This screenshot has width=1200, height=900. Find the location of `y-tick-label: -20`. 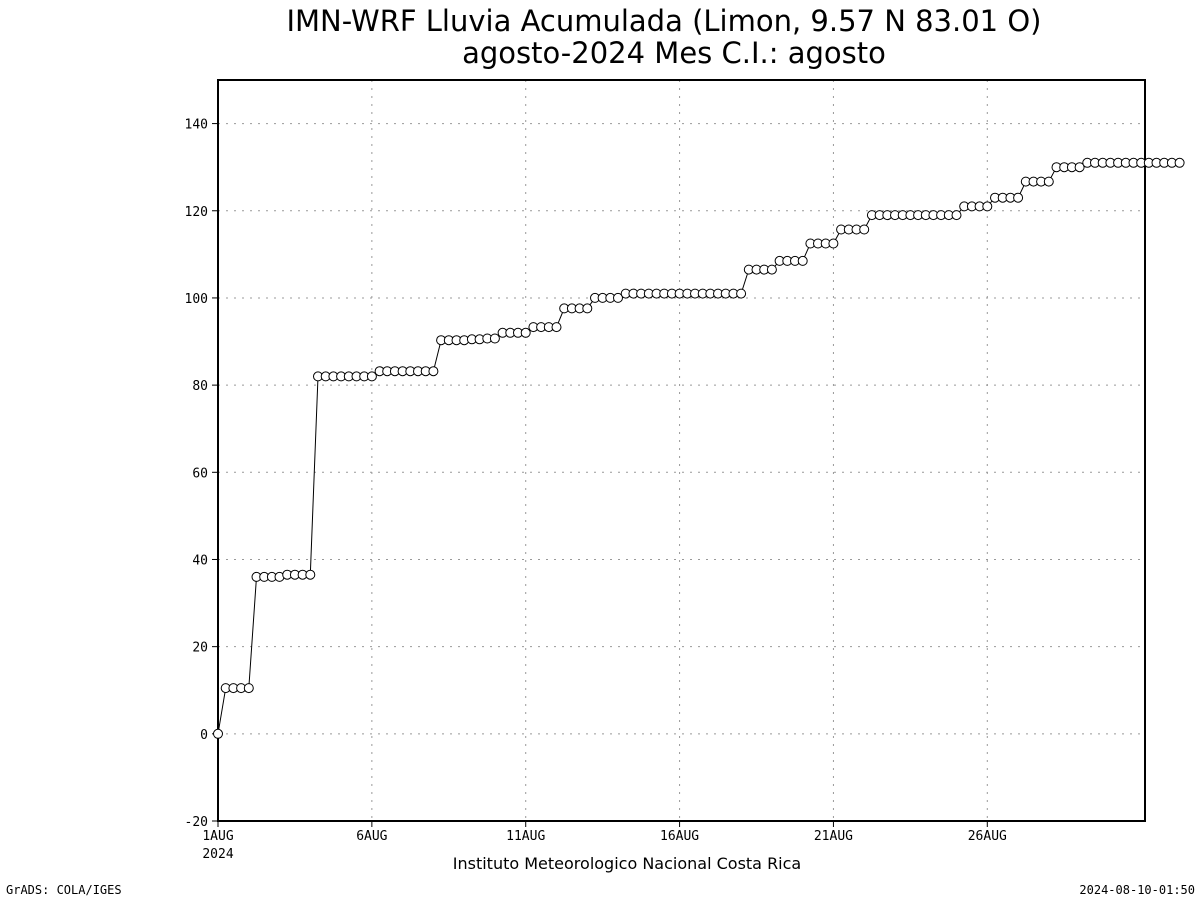

y-tick-label: -20 is located at coordinates (196, 822).